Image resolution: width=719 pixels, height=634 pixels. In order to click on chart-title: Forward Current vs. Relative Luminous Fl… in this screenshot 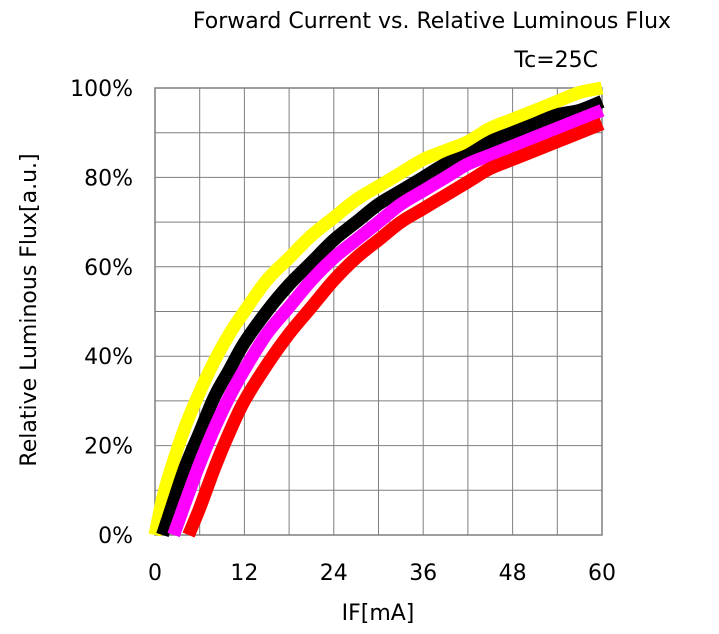, I will do `click(432, 21)`.